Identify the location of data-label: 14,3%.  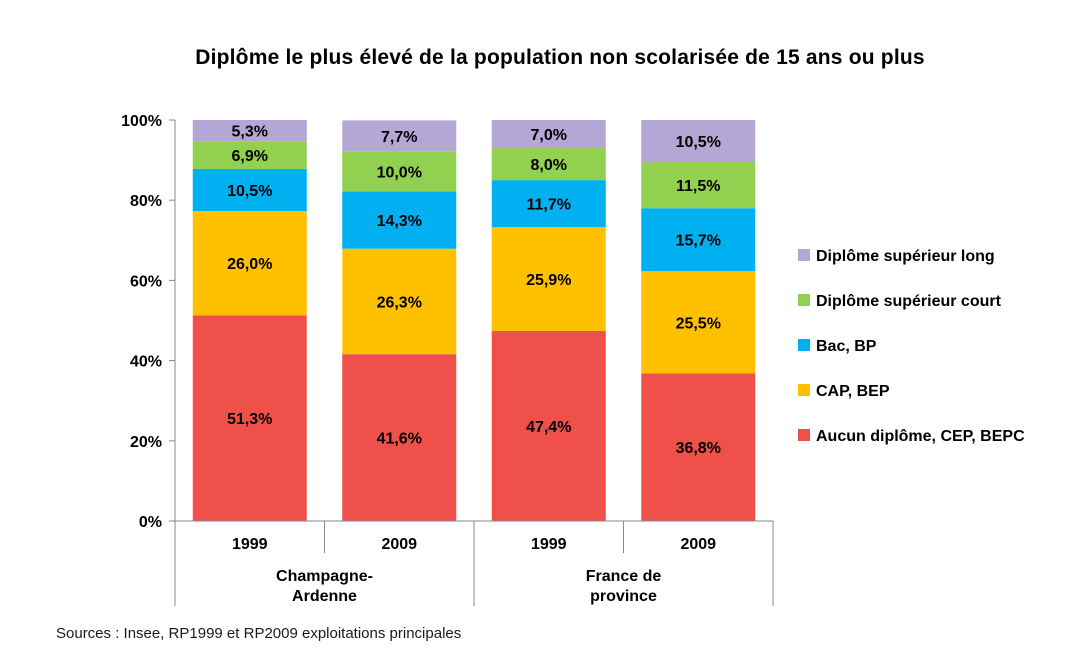
(399, 221).